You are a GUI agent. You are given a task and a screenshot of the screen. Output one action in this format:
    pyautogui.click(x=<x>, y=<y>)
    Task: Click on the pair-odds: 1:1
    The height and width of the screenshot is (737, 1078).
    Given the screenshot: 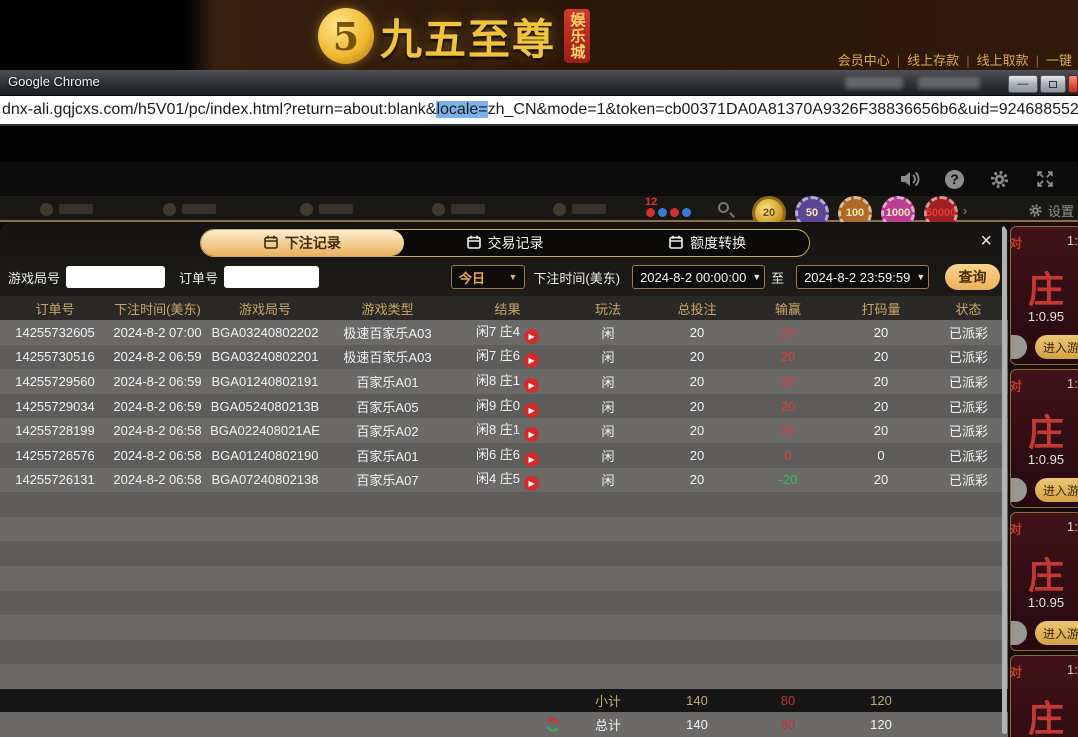 What is the action you would take?
    pyautogui.click(x=1072, y=240)
    